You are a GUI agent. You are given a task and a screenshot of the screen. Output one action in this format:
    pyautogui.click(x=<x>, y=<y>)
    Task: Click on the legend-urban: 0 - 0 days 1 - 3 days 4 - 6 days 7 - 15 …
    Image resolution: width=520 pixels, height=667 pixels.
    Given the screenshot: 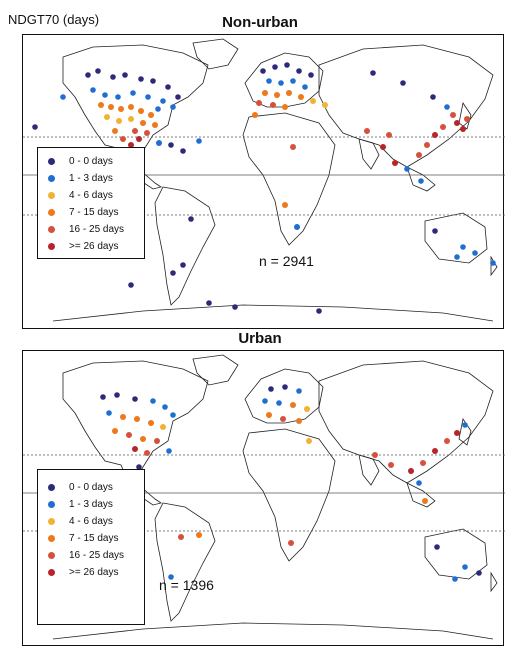 What is the action you would take?
    pyautogui.click(x=91, y=547)
    